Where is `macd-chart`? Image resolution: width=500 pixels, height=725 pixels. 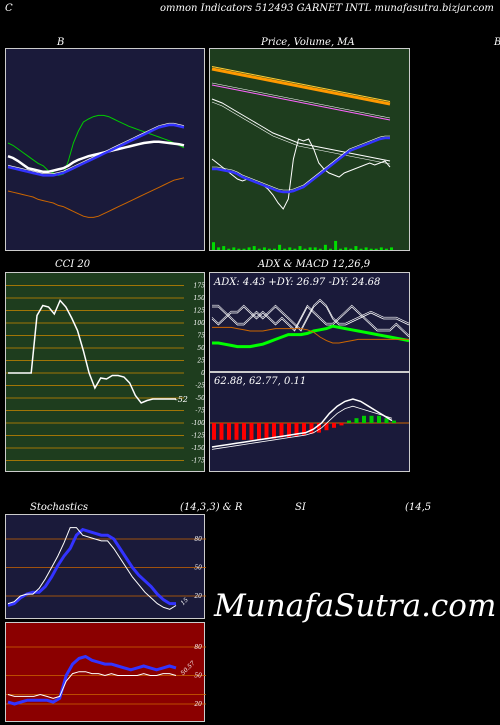
macd-chart is located at coordinates (309, 424).